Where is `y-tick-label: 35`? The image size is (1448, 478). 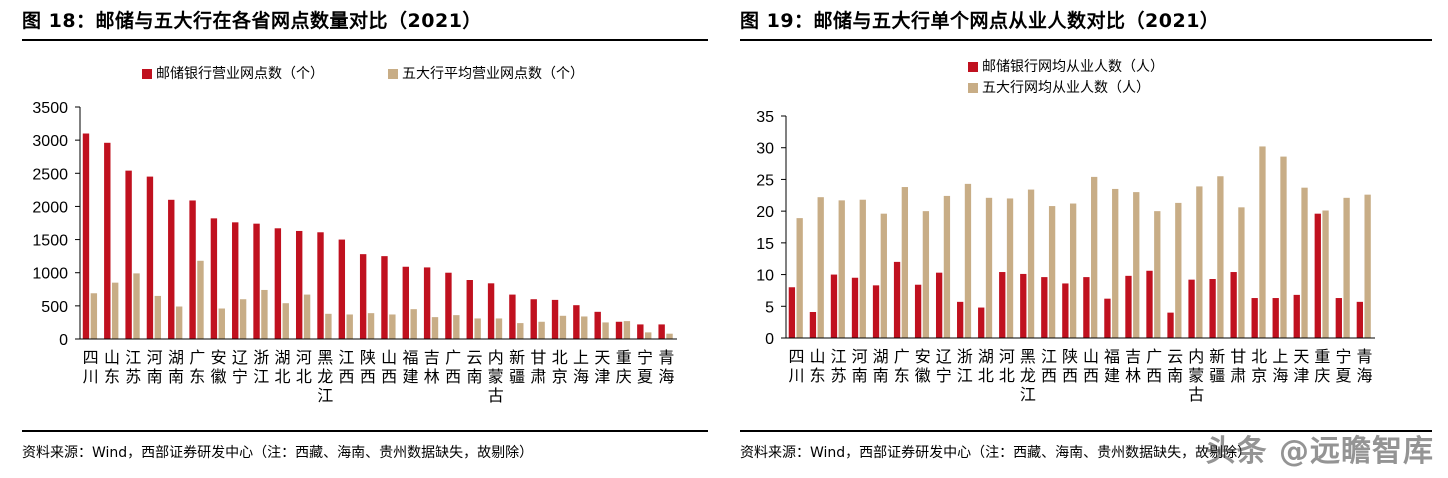
y-tick-label: 35 is located at coordinates (765, 117).